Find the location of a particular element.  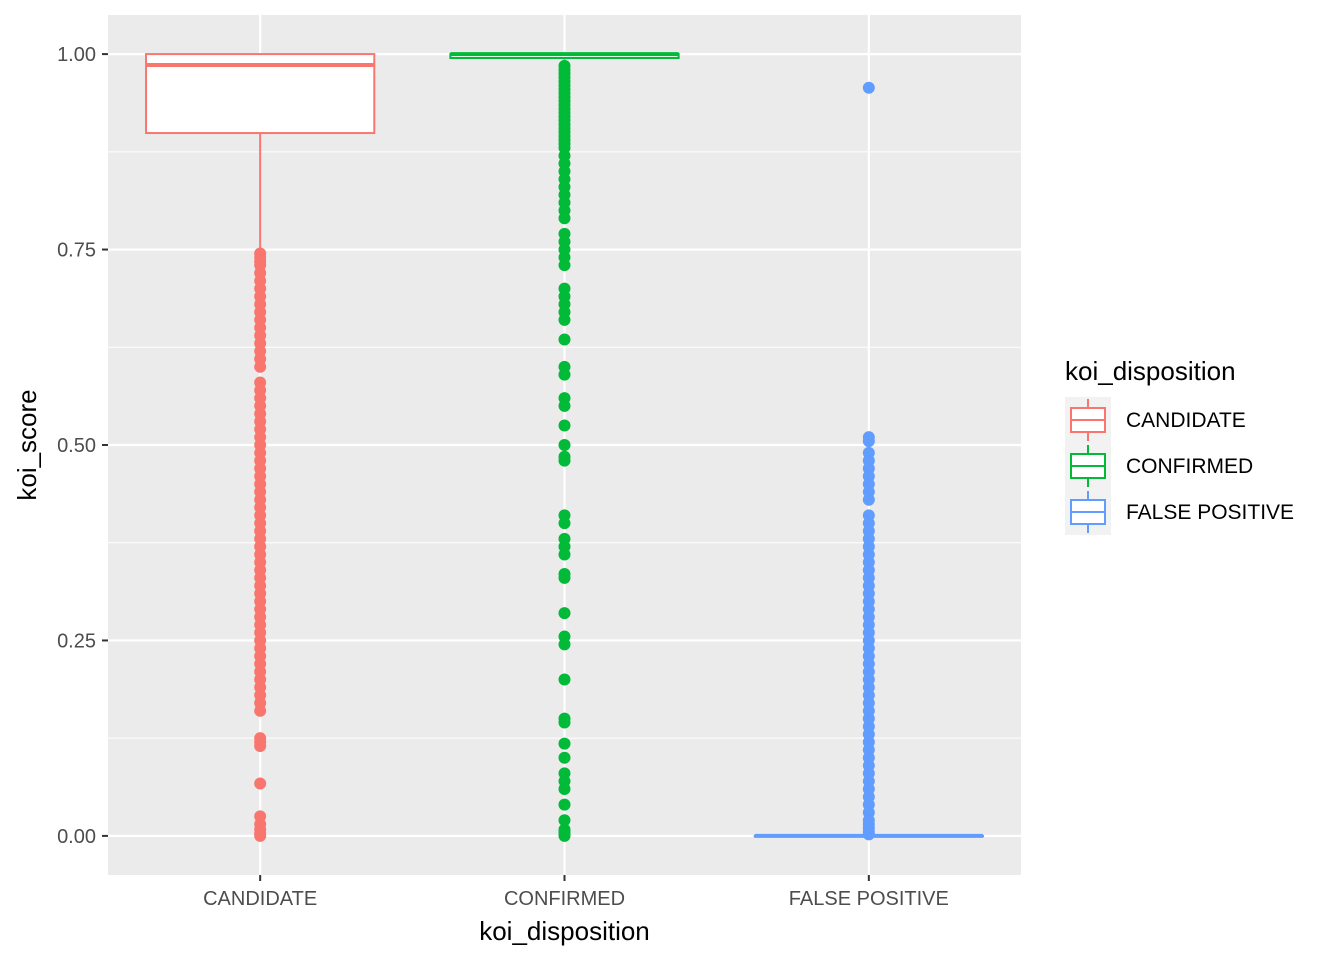

legend-item: CANDIDATE is located at coordinates (1155, 420).